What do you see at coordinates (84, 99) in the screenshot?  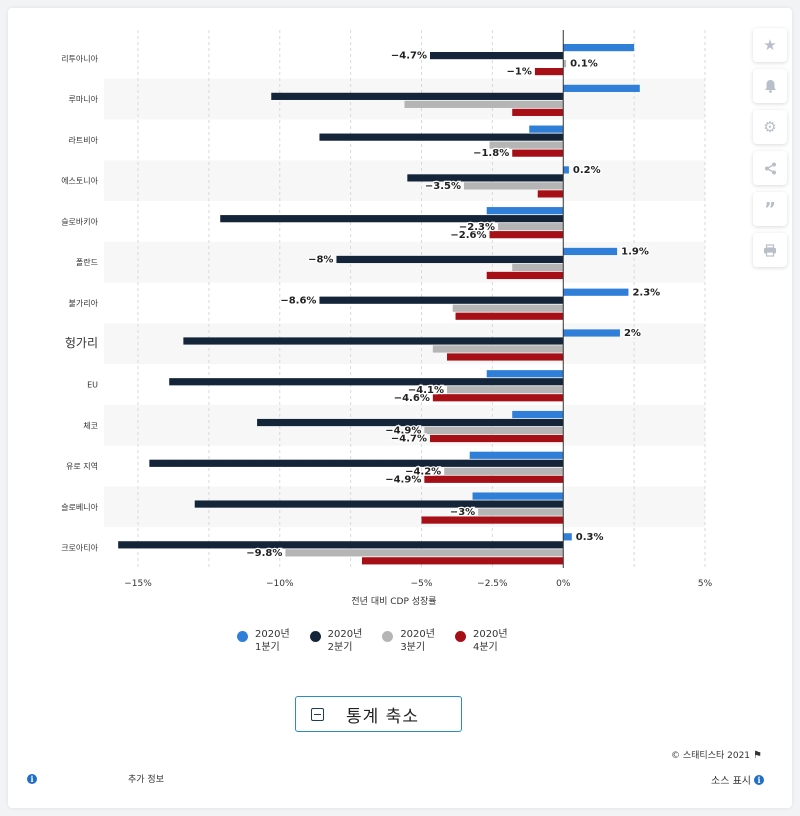 I see `category-label: 루마니아` at bounding box center [84, 99].